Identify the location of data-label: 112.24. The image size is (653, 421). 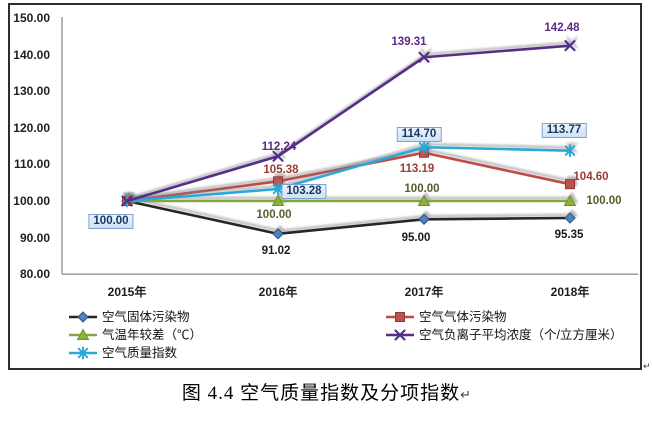
(279, 147).